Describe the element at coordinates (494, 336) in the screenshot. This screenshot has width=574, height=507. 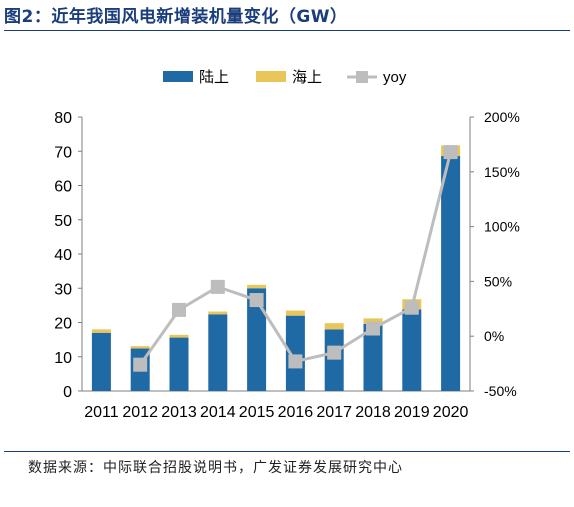
I see `y2-tick-label: 0%` at that location.